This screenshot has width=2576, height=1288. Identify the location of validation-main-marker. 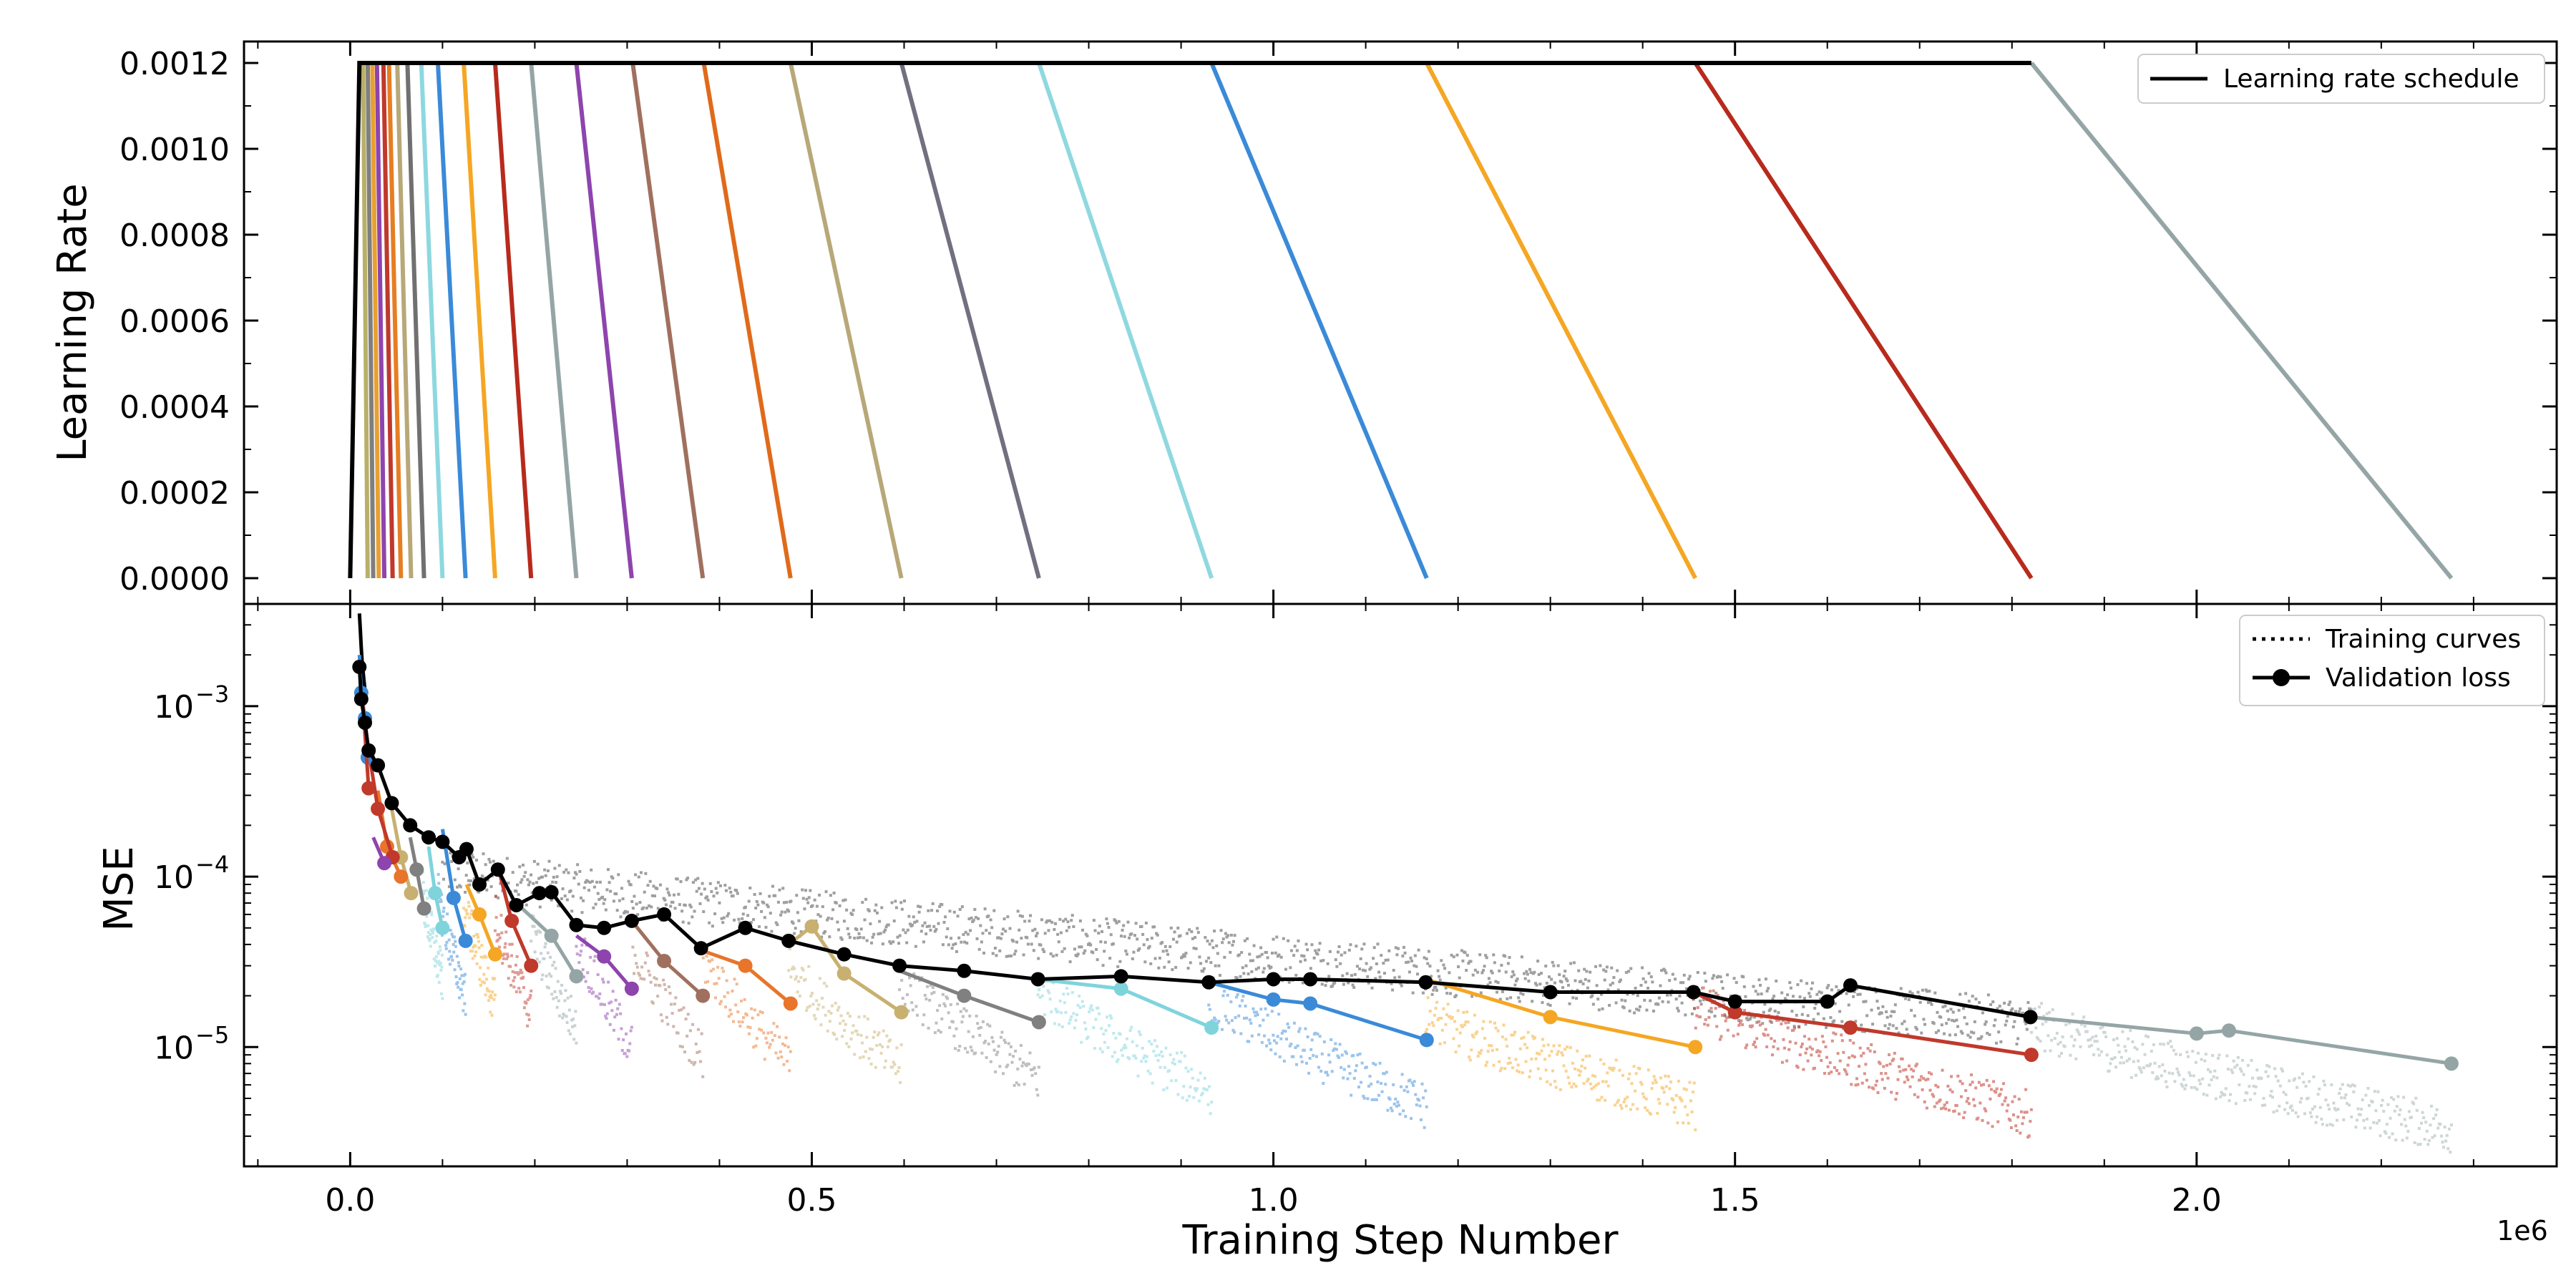
(1273, 979).